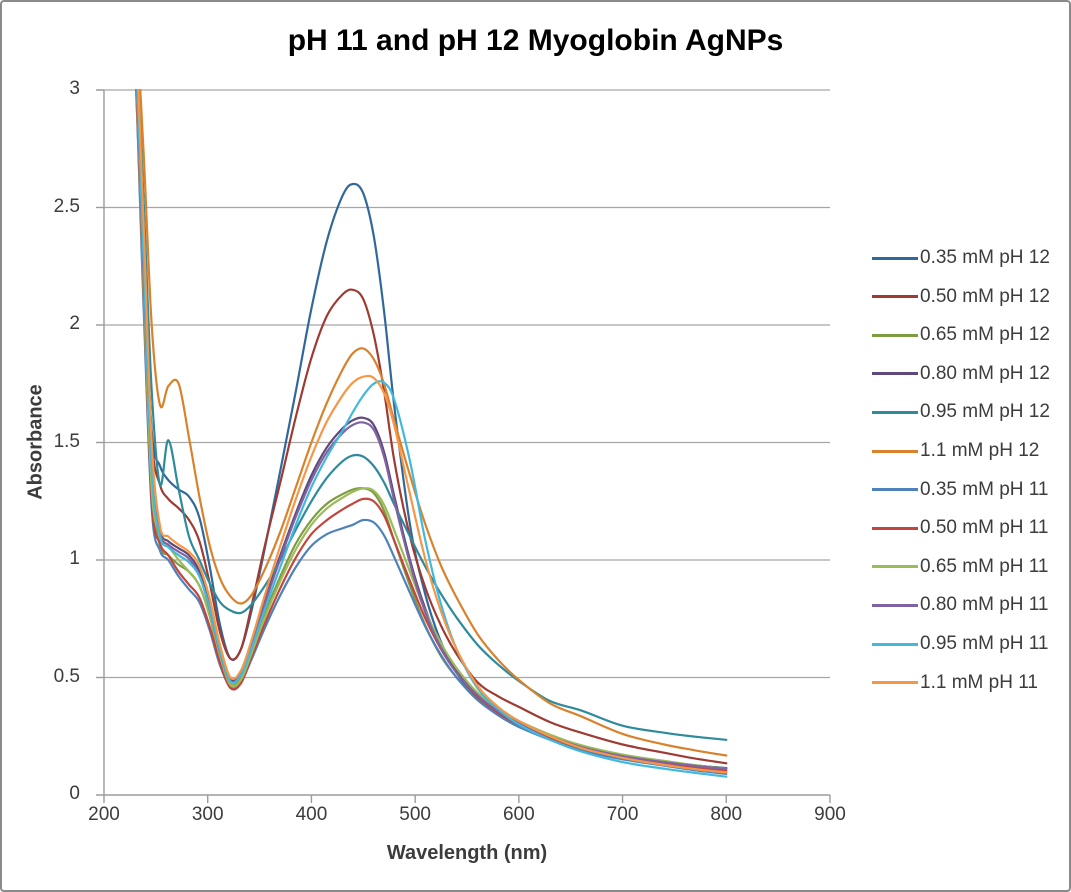  What do you see at coordinates (830, 814) in the screenshot?
I see `x-tick-label: 900` at bounding box center [830, 814].